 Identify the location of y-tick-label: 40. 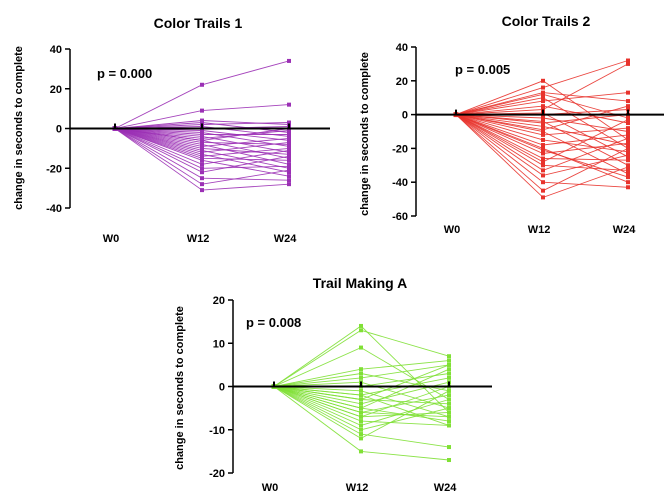
(402, 48).